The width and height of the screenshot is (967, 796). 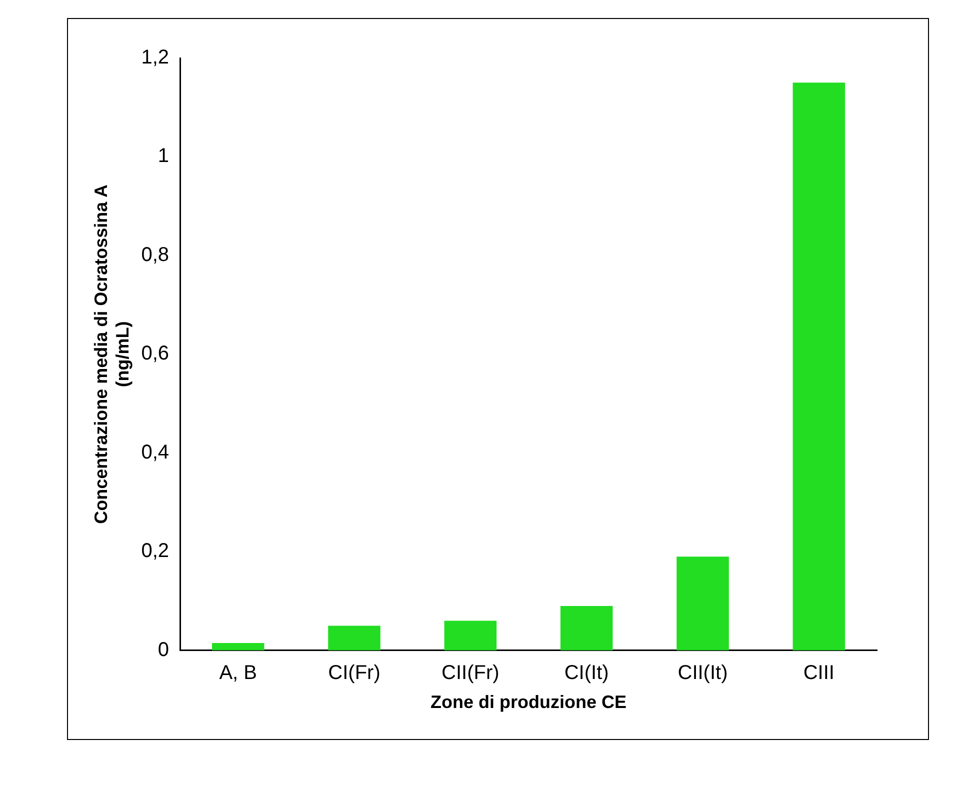 What do you see at coordinates (155, 551) in the screenshot?
I see `y-tick-label: 0,2` at bounding box center [155, 551].